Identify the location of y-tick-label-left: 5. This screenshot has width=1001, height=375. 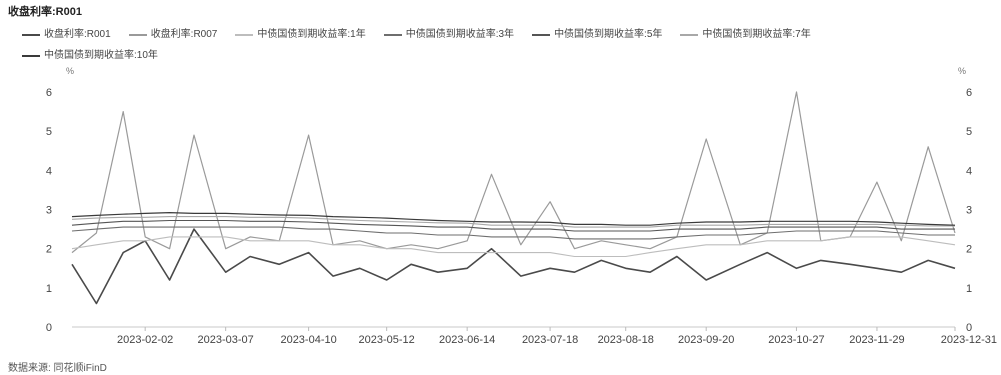
(49, 132).